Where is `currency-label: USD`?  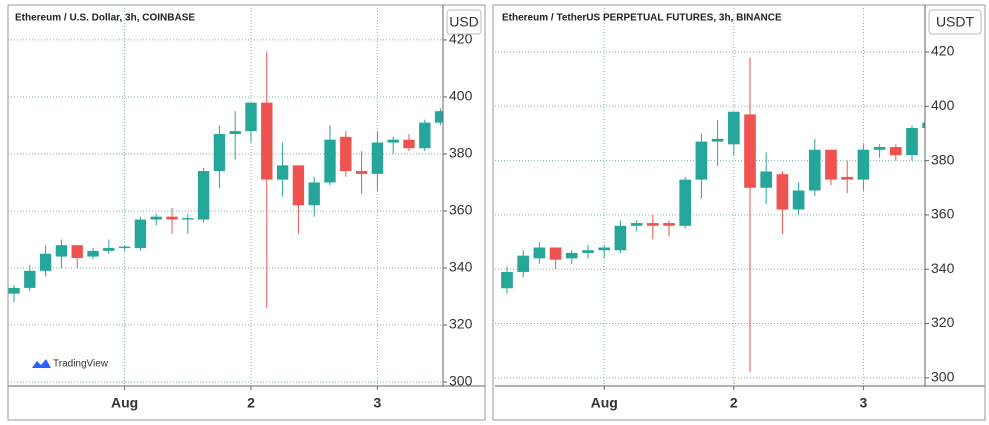
currency-label: USD is located at coordinates (464, 22).